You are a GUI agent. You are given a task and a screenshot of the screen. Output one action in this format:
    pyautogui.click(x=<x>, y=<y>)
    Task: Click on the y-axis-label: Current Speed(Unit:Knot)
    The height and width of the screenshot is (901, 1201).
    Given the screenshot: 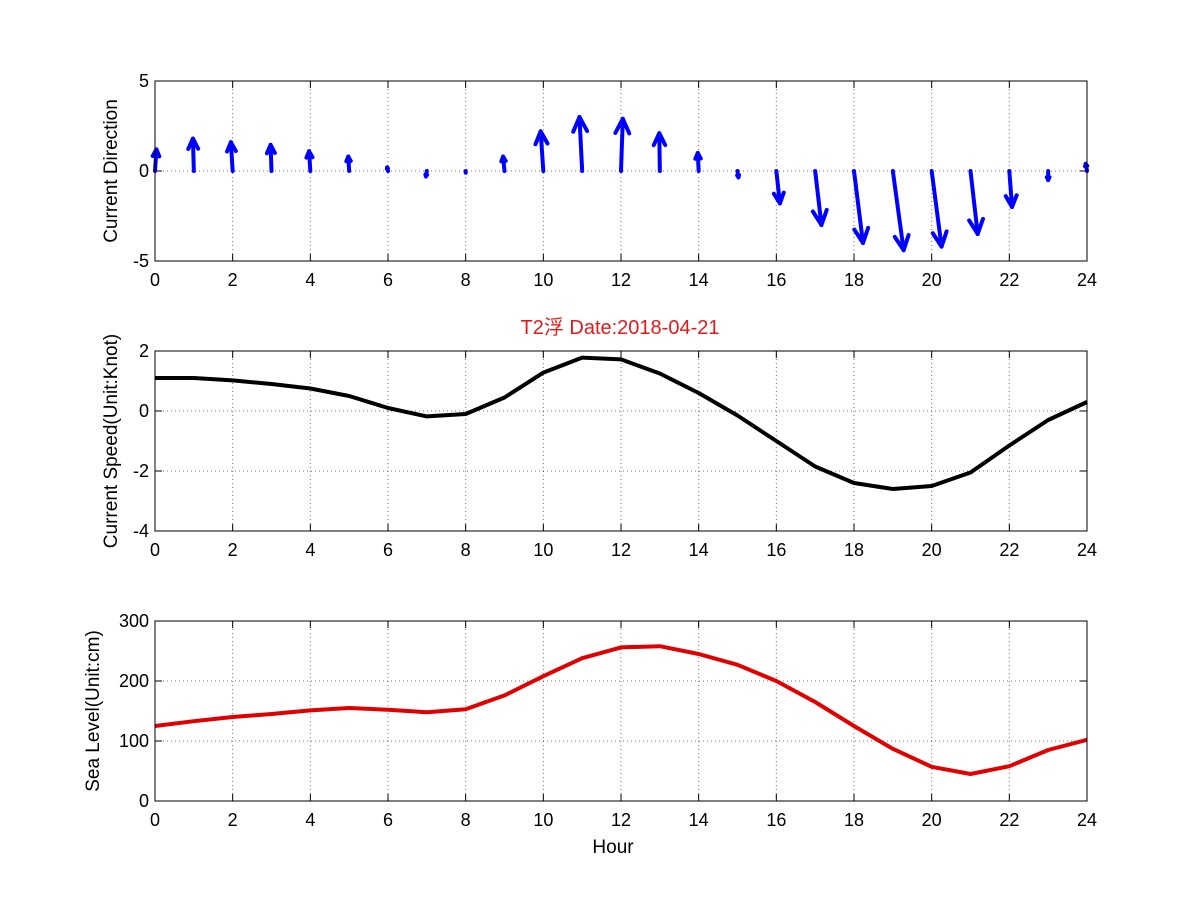 What is the action you would take?
    pyautogui.click(x=111, y=441)
    